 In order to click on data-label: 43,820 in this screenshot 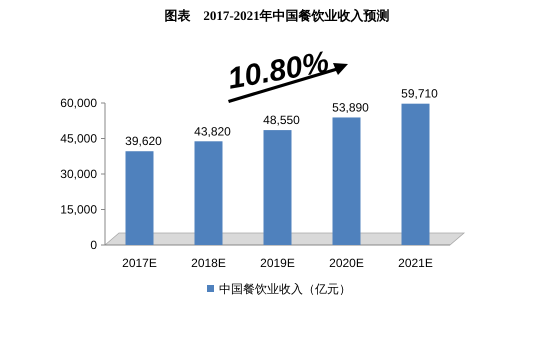, I will do `click(213, 131)`.